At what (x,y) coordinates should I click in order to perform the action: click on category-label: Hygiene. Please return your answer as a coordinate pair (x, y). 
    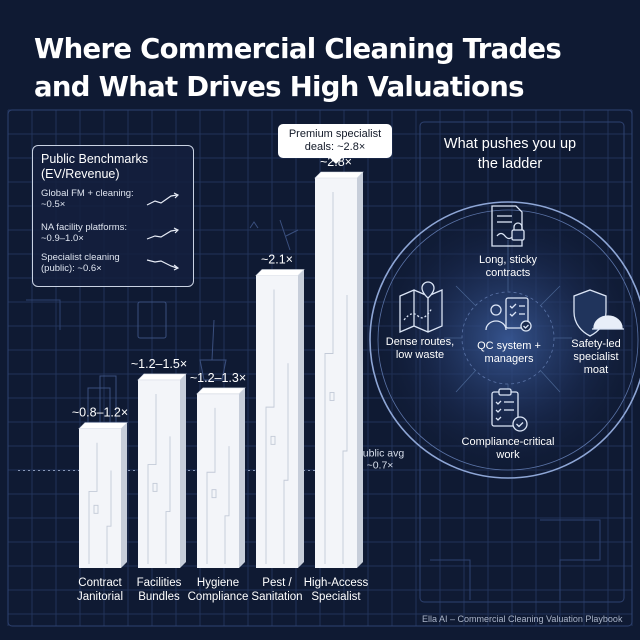
    Looking at the image, I should click on (218, 583).